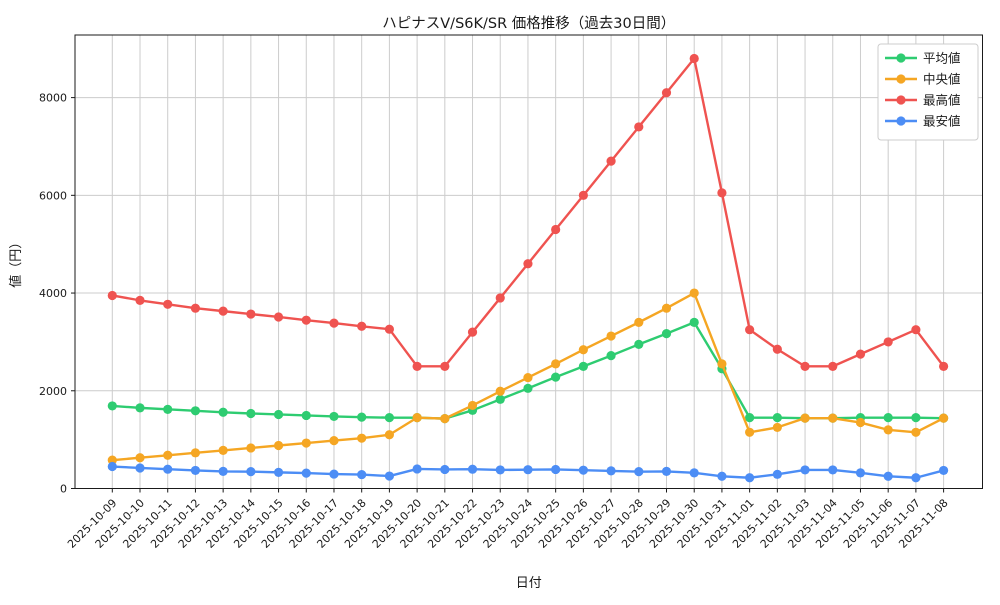 The height and width of the screenshot is (605, 1000). Describe the element at coordinates (53, 293) in the screenshot. I see `y-tick-label: 4000` at that location.